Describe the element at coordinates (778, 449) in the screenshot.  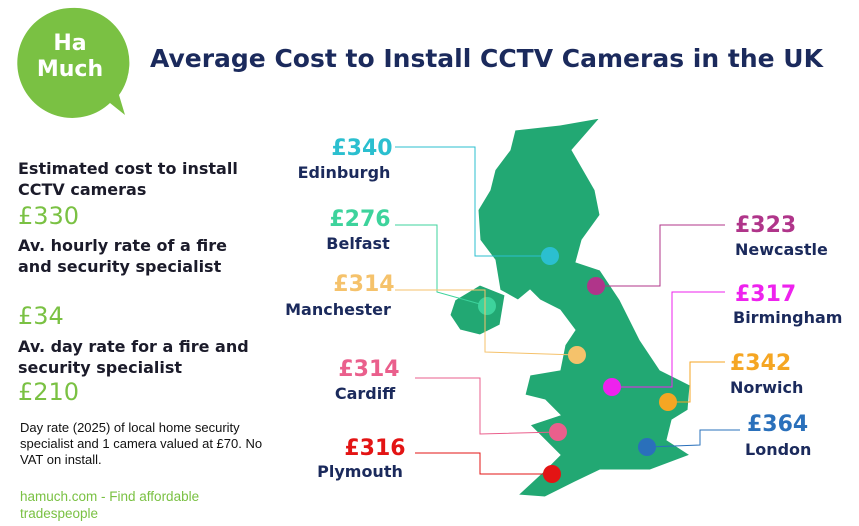
I see `city-name: London` at that location.